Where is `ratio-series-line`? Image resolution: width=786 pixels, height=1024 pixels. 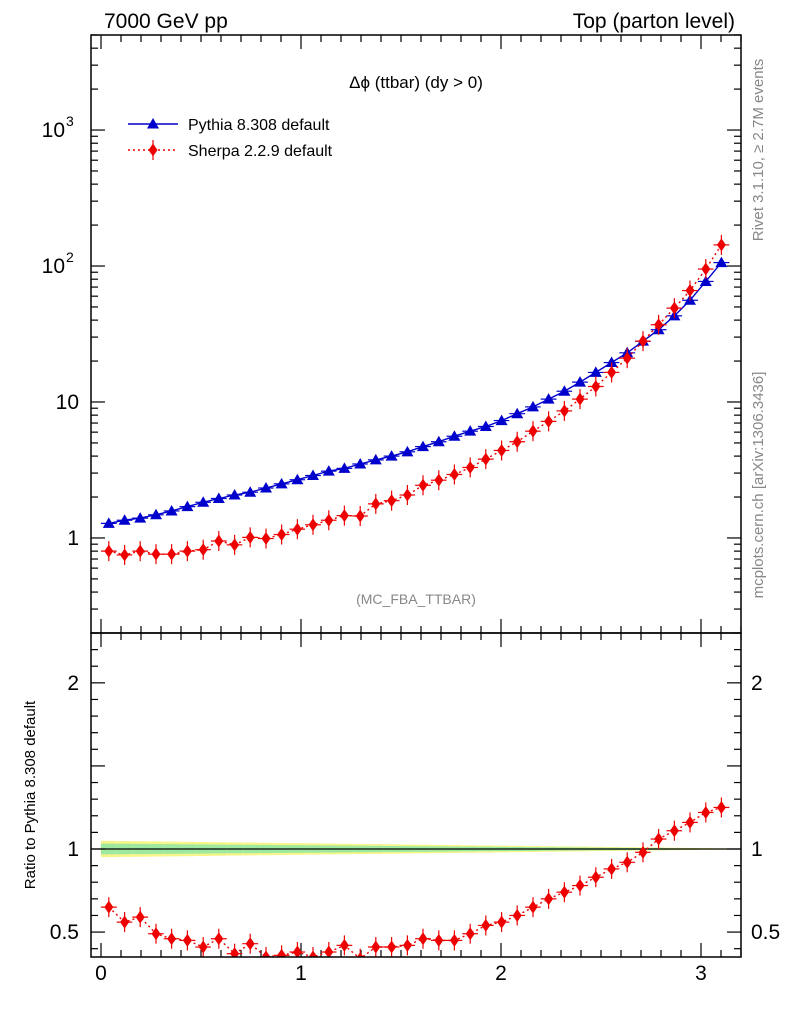
ratio-series-line is located at coordinates (415, 881).